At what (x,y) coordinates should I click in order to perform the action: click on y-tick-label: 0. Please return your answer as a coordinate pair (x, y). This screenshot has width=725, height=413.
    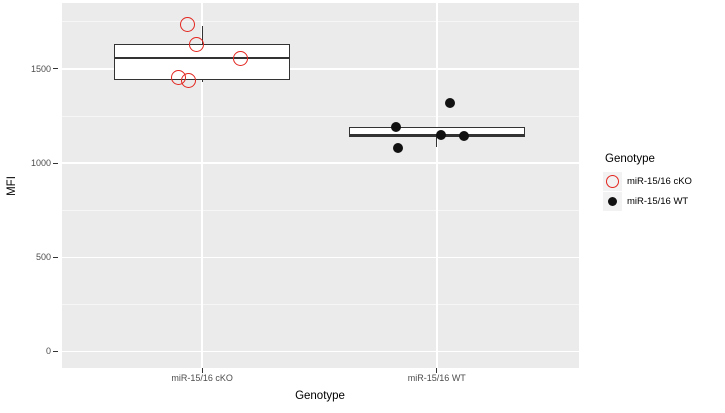
    Looking at the image, I should click on (48, 351).